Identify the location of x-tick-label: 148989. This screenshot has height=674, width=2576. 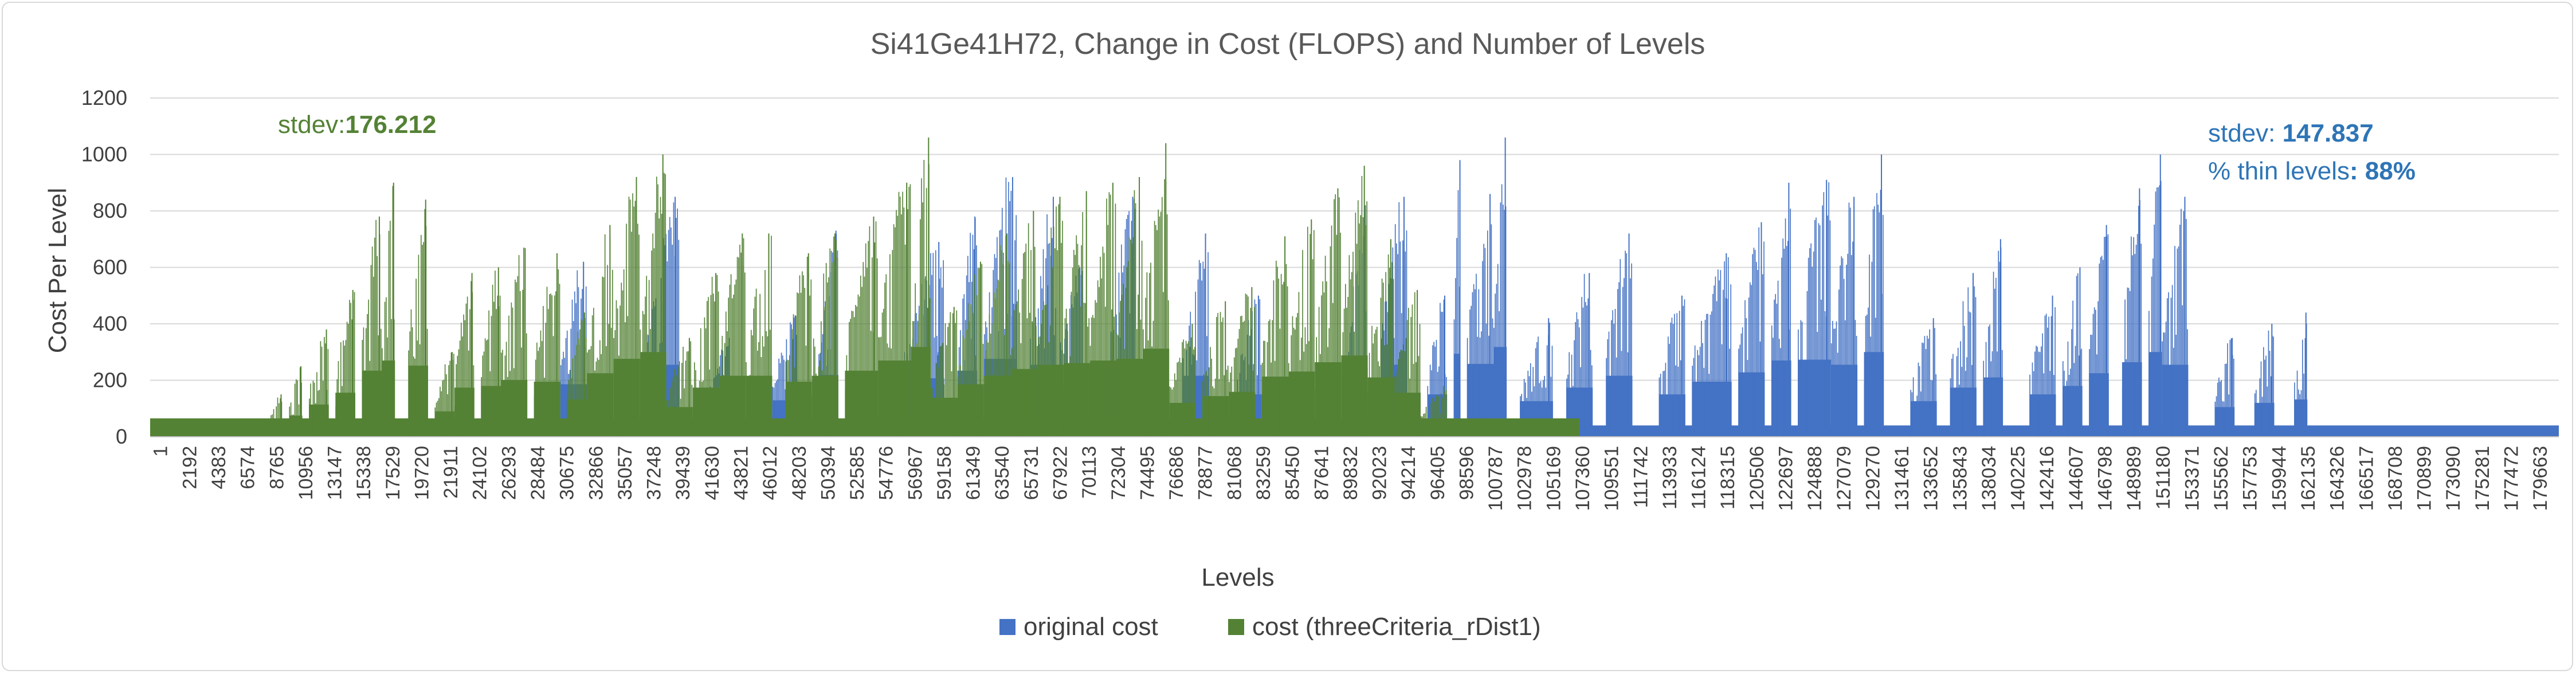
(2134, 479).